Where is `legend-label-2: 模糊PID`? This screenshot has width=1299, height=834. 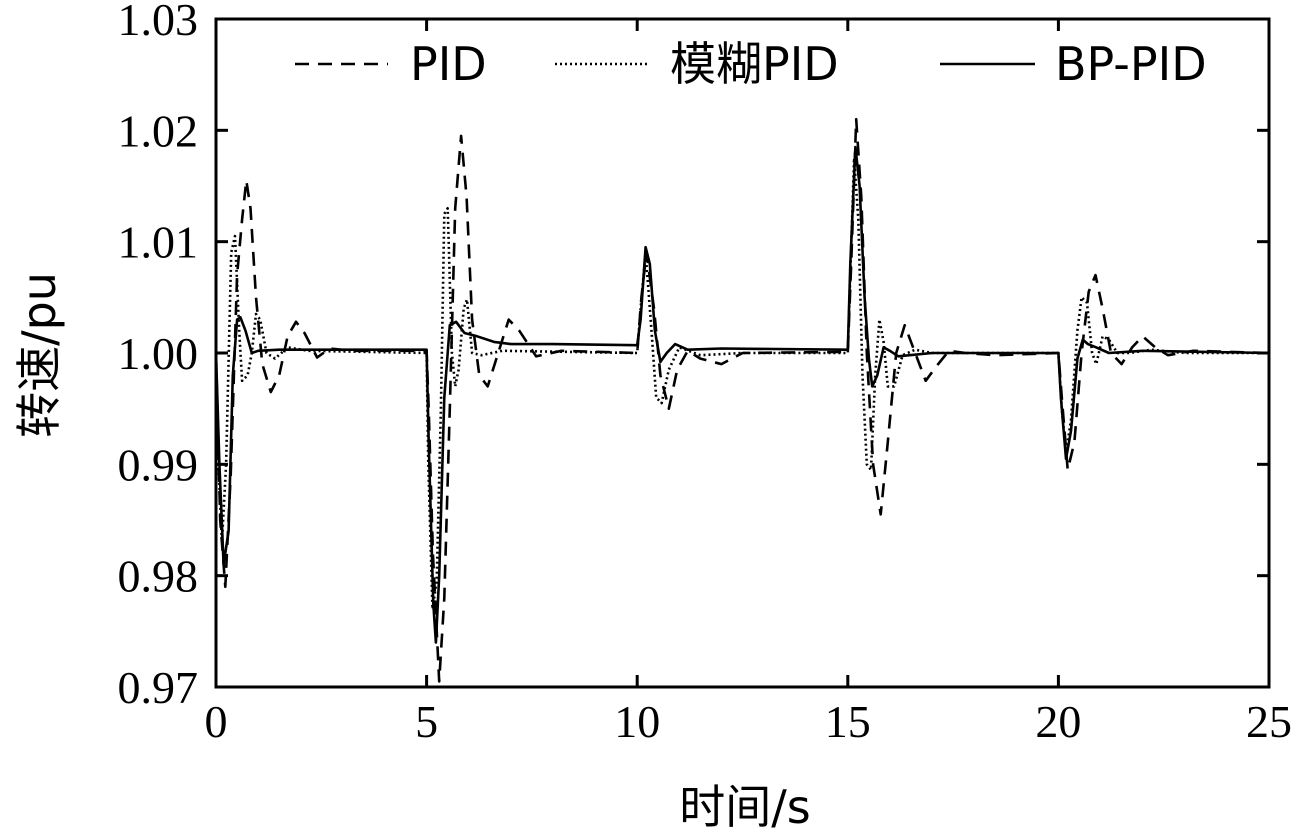
legend-label-2: 模糊PID is located at coordinates (754, 64).